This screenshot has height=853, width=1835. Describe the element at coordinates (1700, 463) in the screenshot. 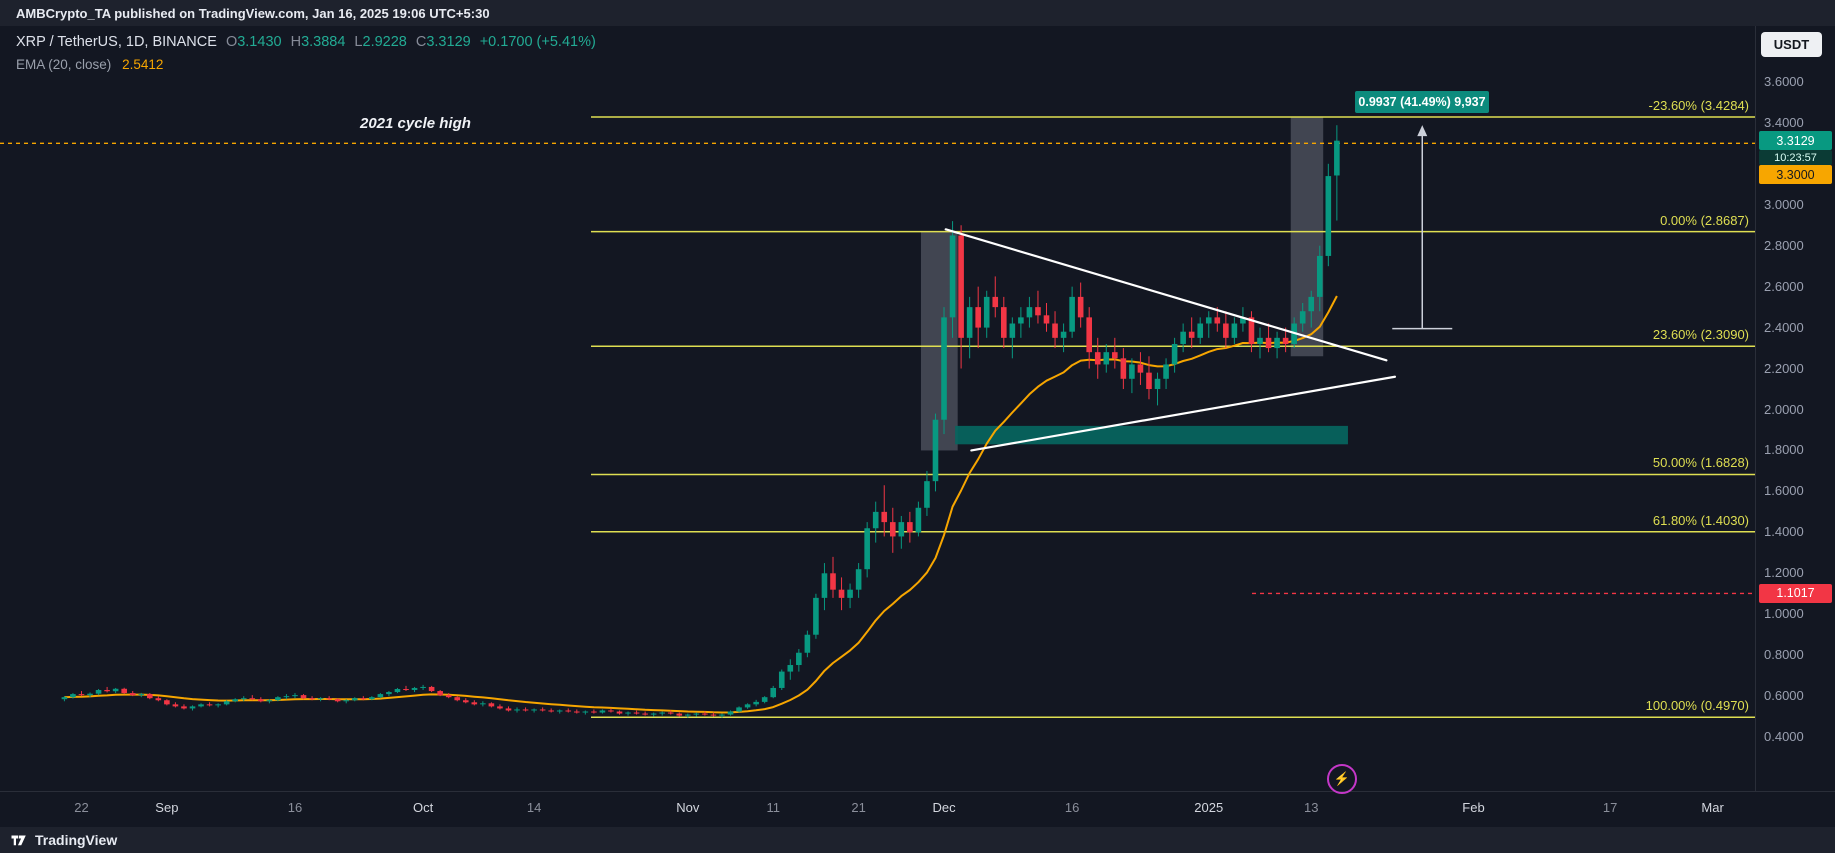

I see `fib-level-label: 50.00% (1.6828)` at that location.